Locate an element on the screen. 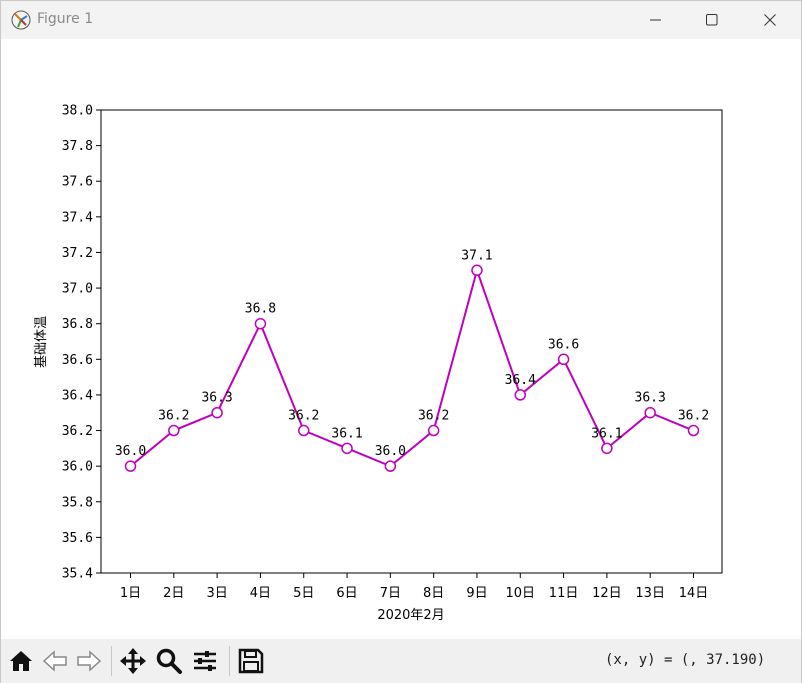  y-tick-label: 36.2 is located at coordinates (77, 431).